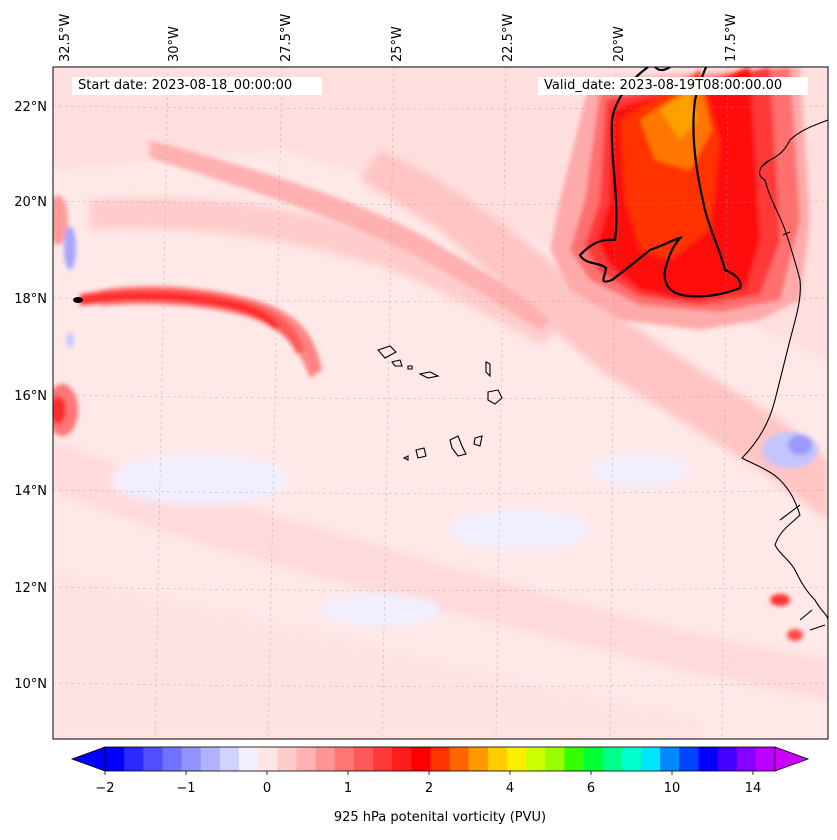  What do you see at coordinates (267, 788) in the screenshot?
I see `colorbar-tick-label: 0` at bounding box center [267, 788].